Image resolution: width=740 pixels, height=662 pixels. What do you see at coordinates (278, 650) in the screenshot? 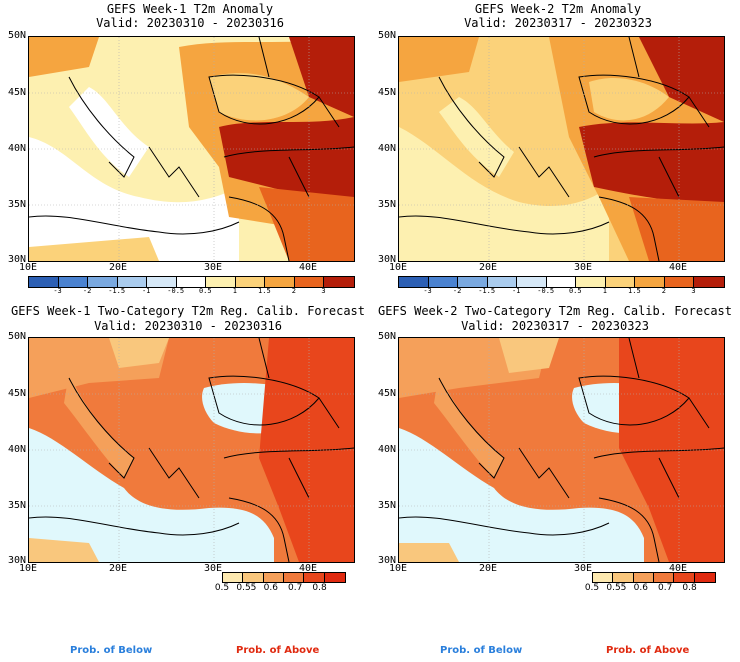
I see `legend-prob-above: Prob. of Above` at bounding box center [278, 650].